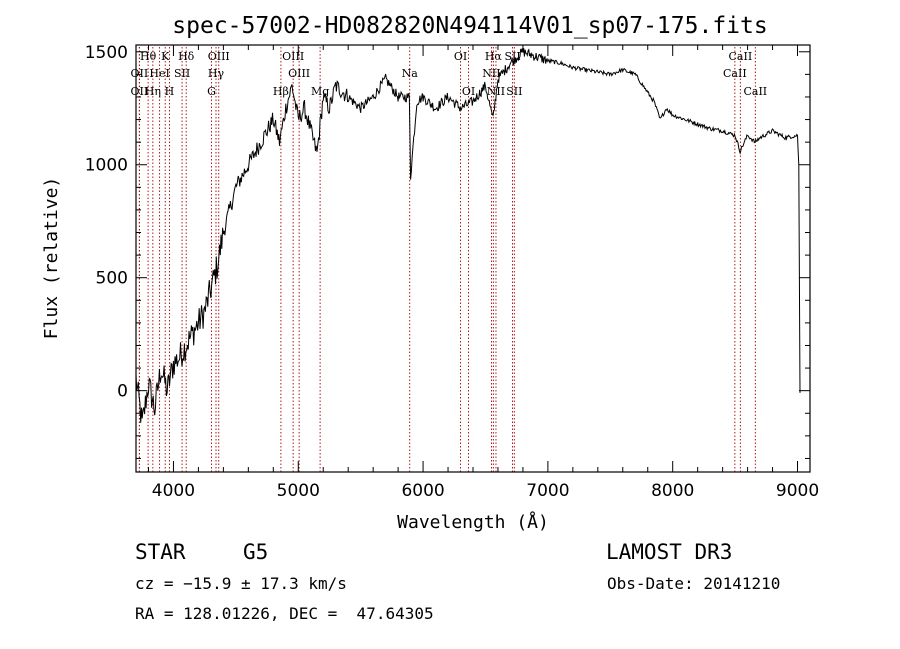 The image size is (900, 649). Describe the element at coordinates (159, 73) in the screenshot. I see `line-marker-label: HeI` at that location.